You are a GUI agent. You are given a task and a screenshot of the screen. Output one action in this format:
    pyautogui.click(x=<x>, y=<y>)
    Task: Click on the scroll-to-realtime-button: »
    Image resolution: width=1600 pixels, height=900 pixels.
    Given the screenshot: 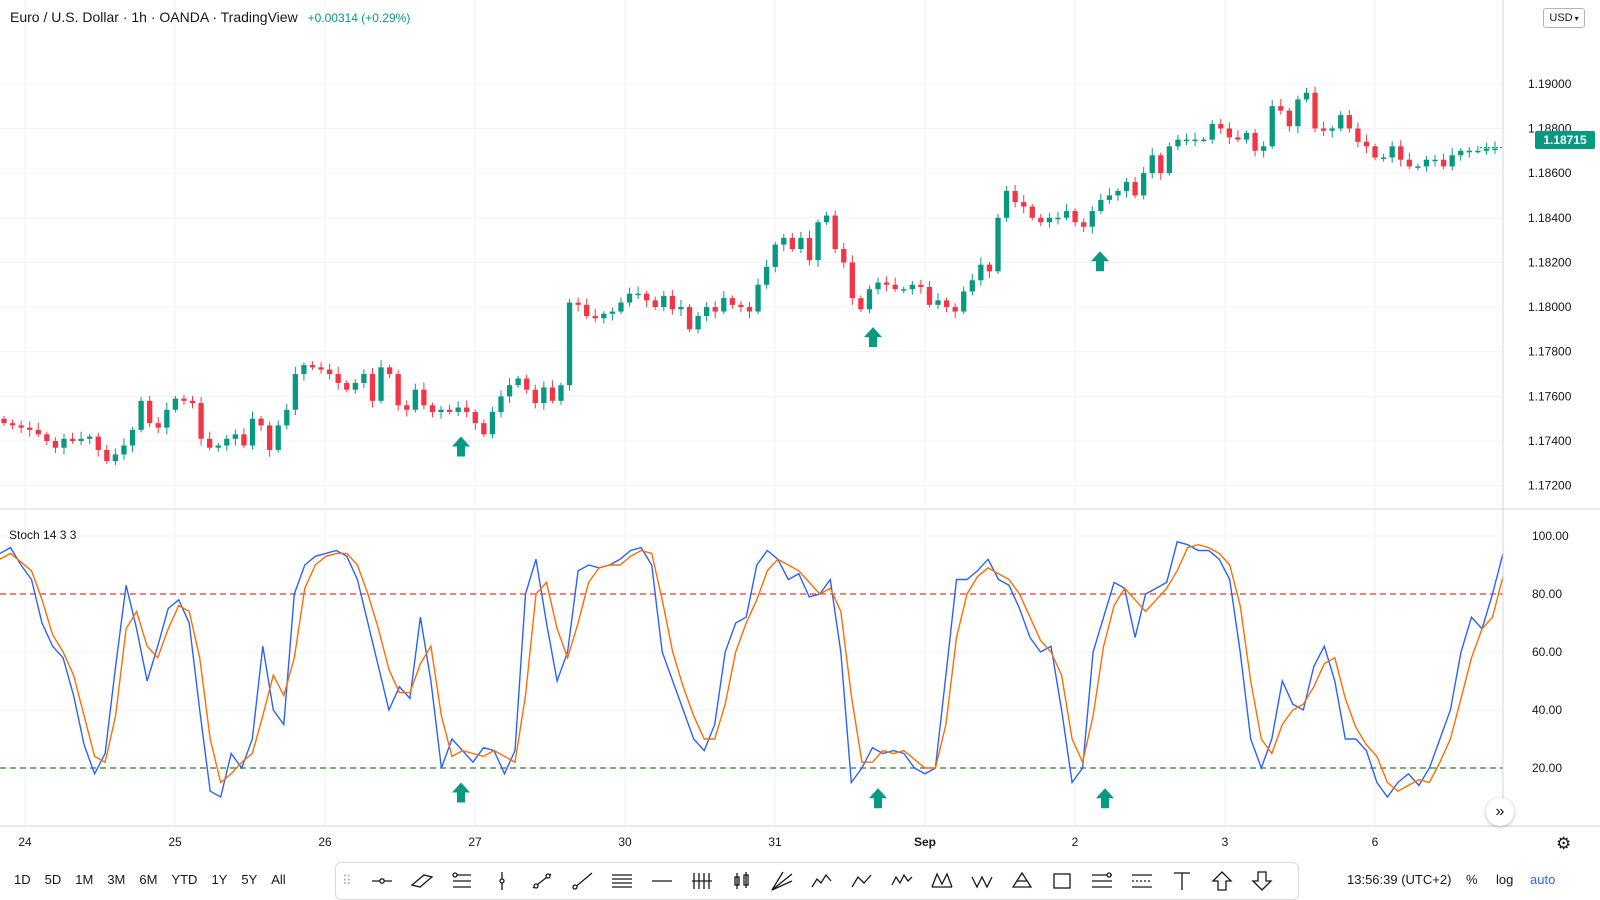 What is the action you would take?
    pyautogui.click(x=1500, y=812)
    